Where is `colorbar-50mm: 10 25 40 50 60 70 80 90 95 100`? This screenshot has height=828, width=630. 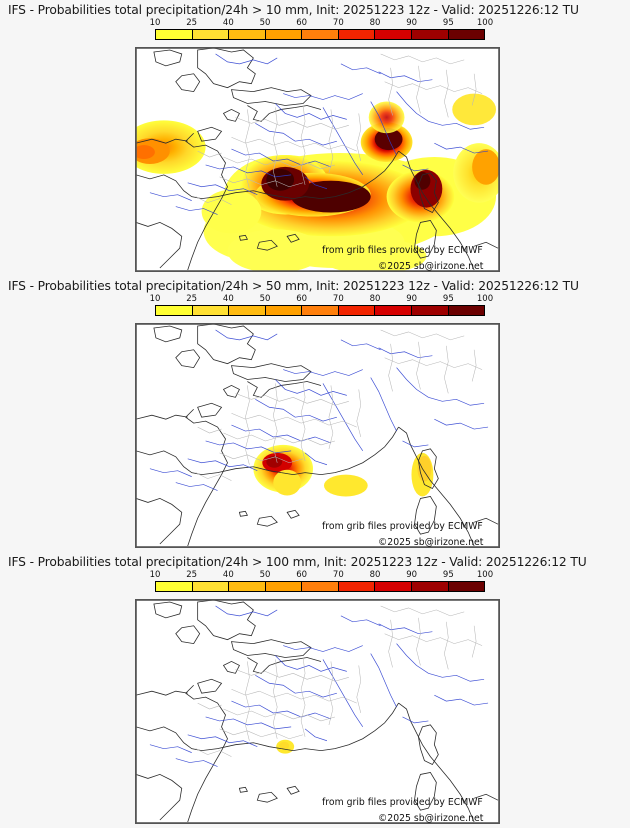 colorbar-50mm: 10 25 40 50 60 70 80 90 95 100 is located at coordinates (322, 305).